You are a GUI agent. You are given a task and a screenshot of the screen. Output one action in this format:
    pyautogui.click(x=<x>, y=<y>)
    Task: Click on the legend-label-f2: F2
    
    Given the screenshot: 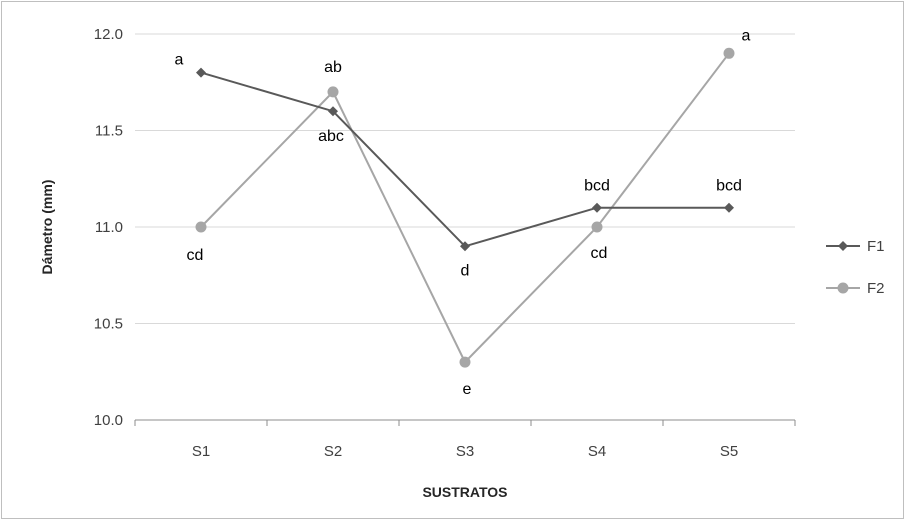 What is the action you would take?
    pyautogui.click(x=876, y=288)
    